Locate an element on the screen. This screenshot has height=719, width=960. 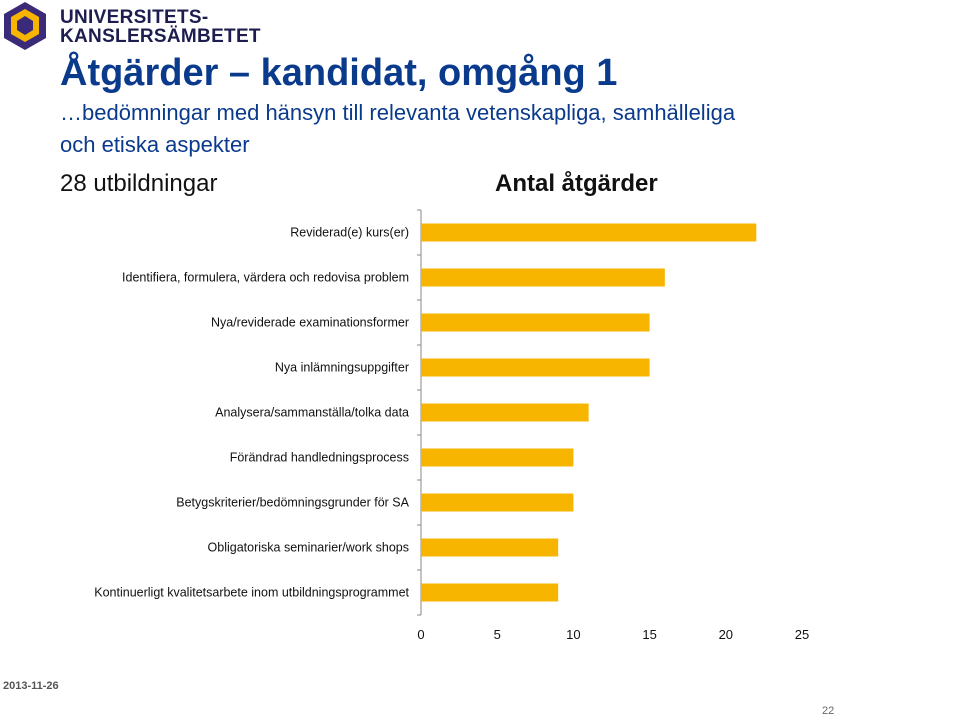
category-label: Betygskriterier/bedömningsgrunder för SA is located at coordinates (292, 503).